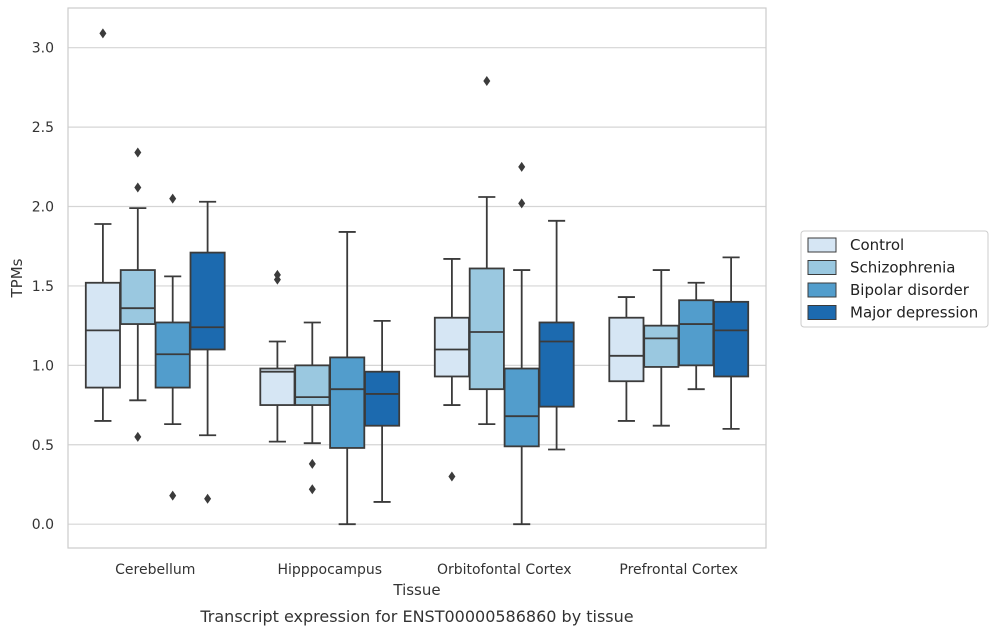 This screenshot has width=997, height=634. I want to click on y-tick-label: 3.0, so click(43, 49).